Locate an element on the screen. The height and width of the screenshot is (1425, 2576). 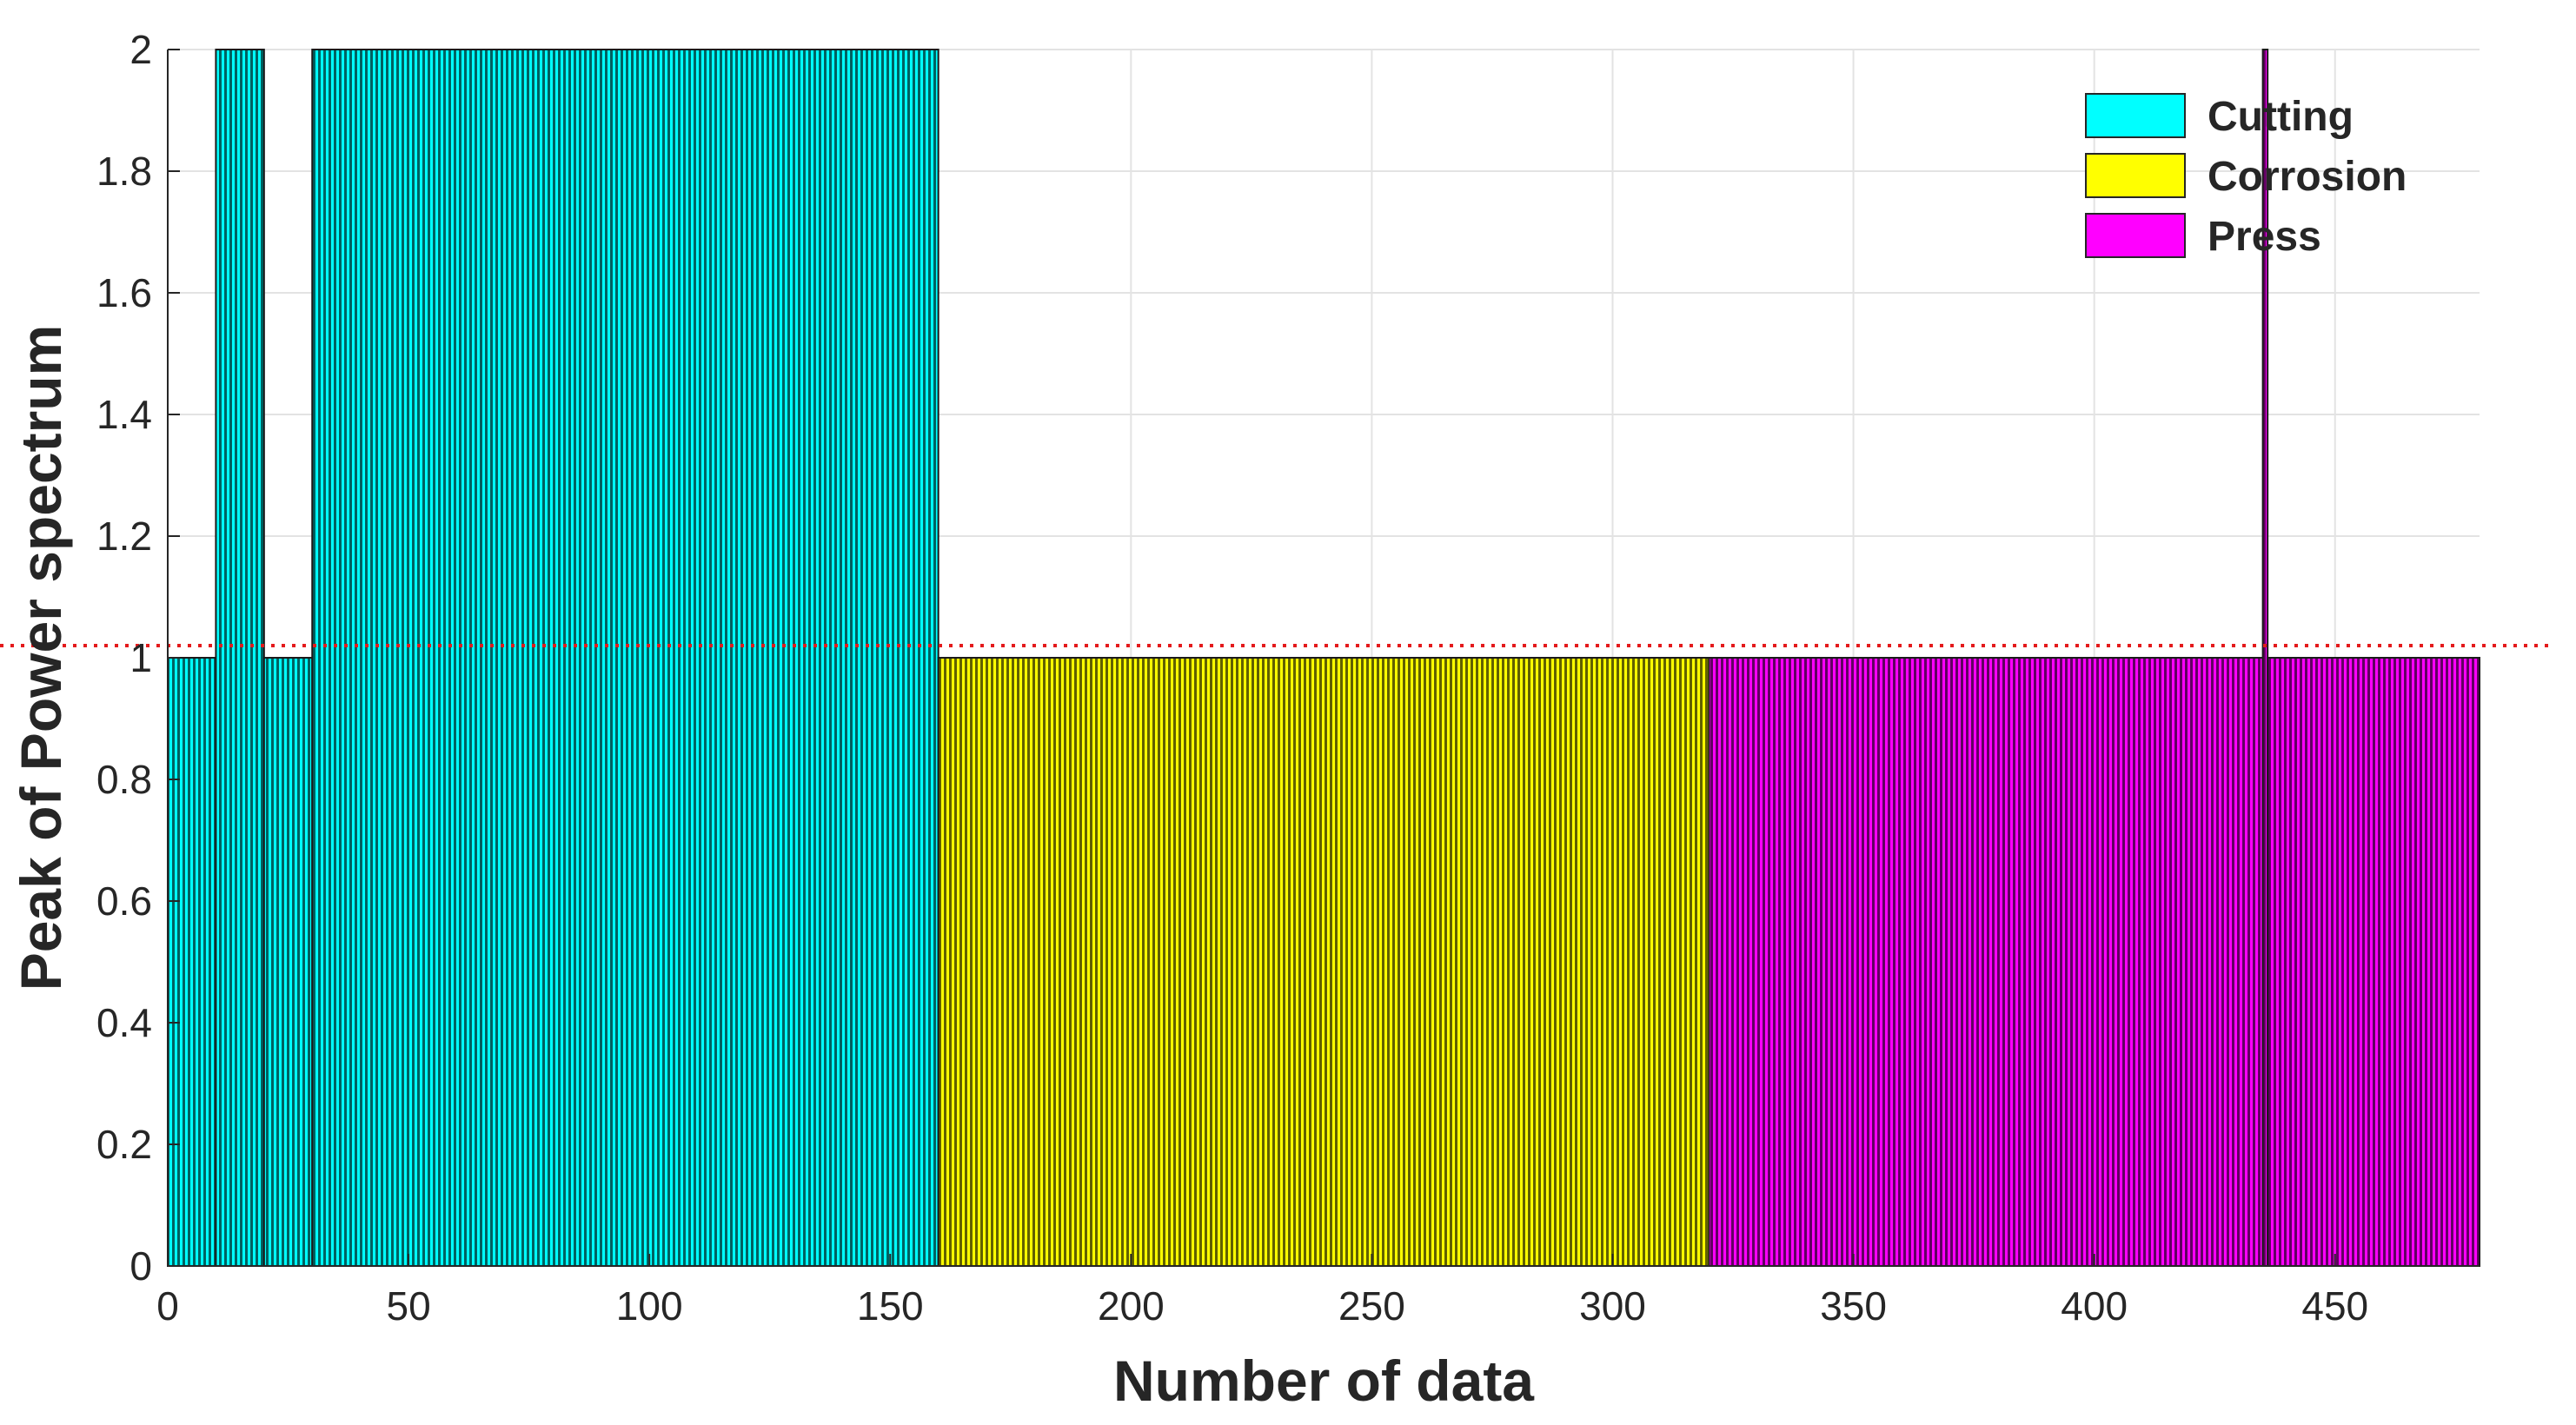
x-tick-label: 300 is located at coordinates (1612, 1306).